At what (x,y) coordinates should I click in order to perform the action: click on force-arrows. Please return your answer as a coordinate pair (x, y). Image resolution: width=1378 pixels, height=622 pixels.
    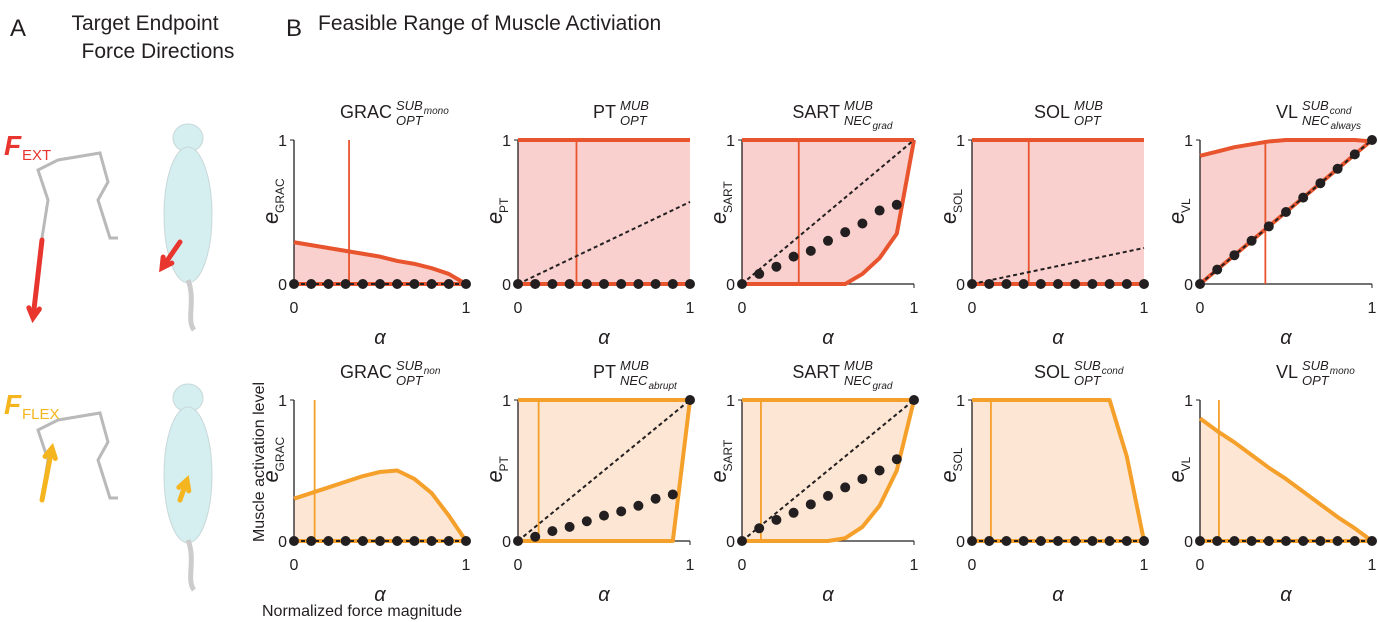
    Looking at the image, I should click on (109, 370).